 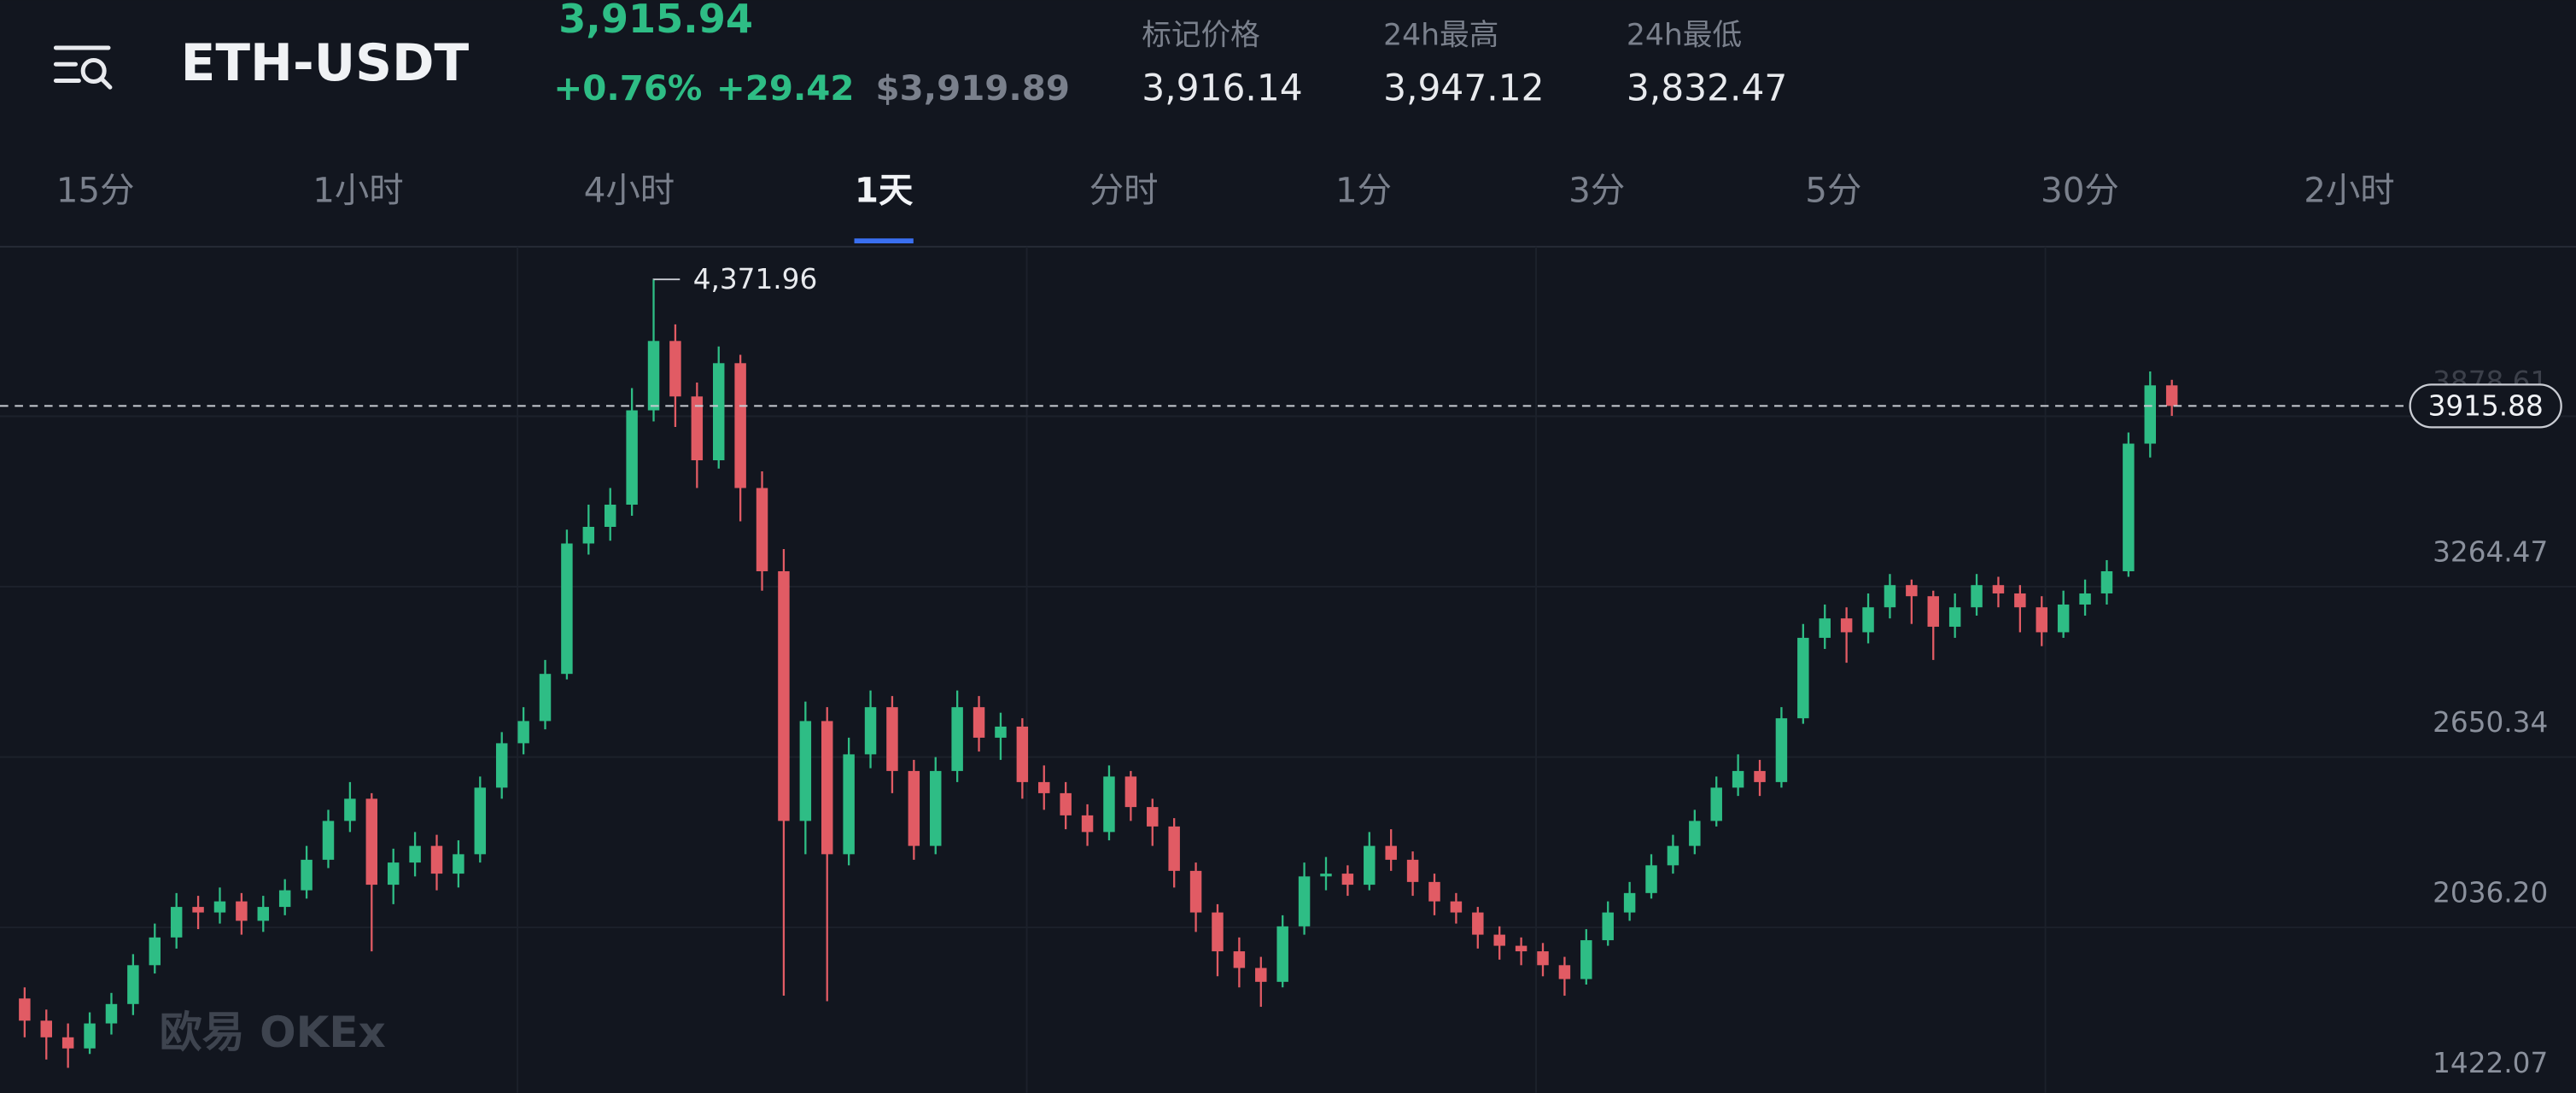 What do you see at coordinates (1707, 88) in the screenshot?
I see `stat-value: 3,832.47` at bounding box center [1707, 88].